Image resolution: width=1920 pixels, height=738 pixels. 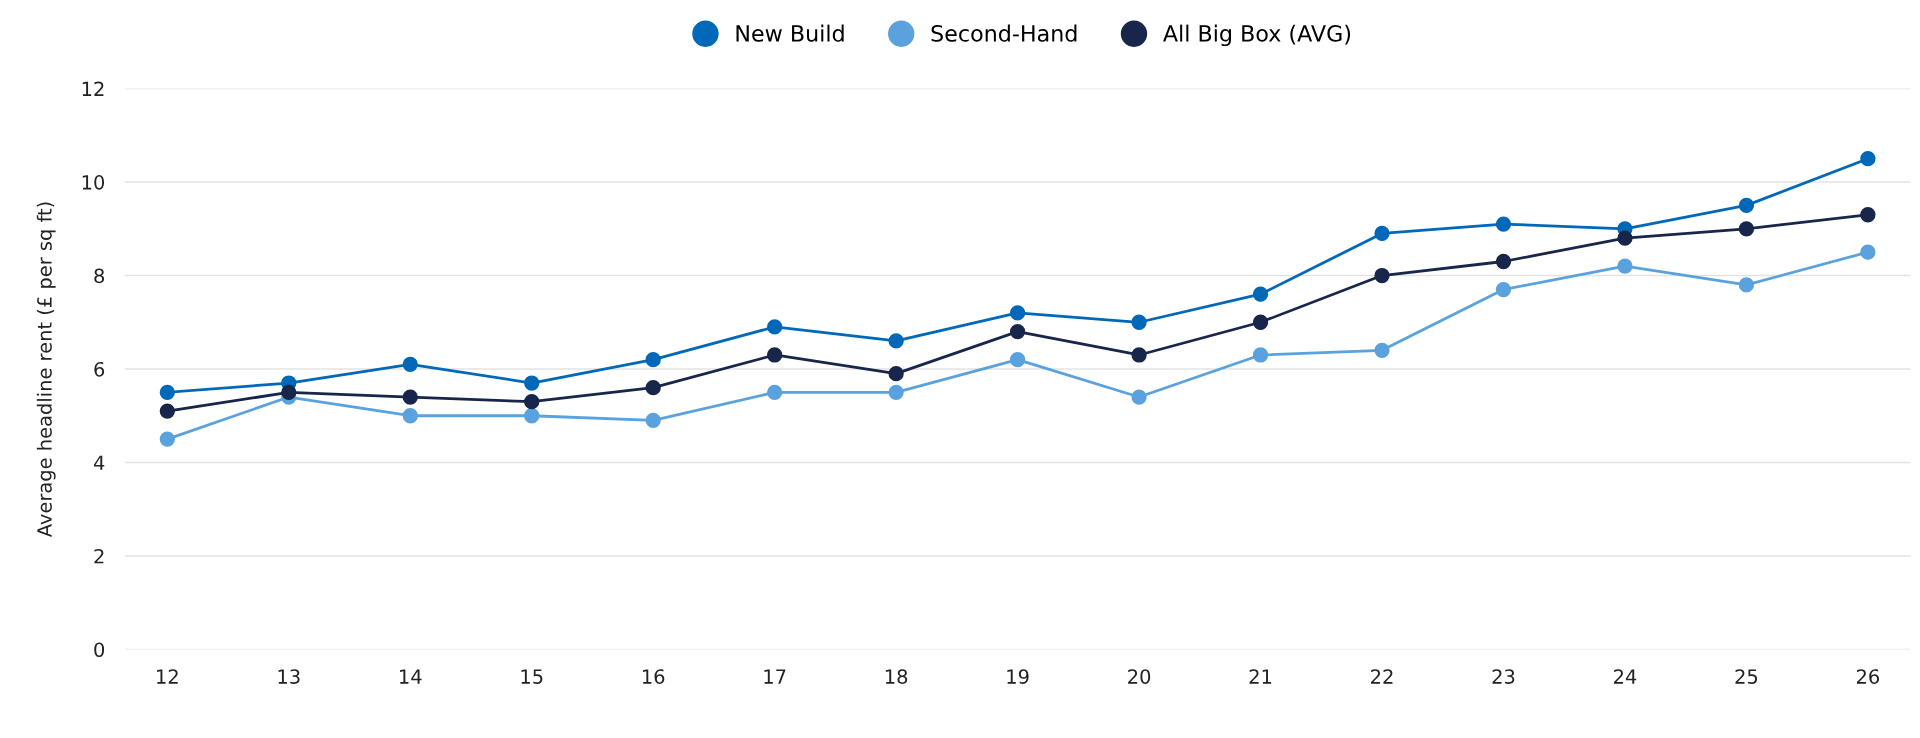 What do you see at coordinates (790, 33) in the screenshot?
I see `legend-label: New Build` at bounding box center [790, 33].